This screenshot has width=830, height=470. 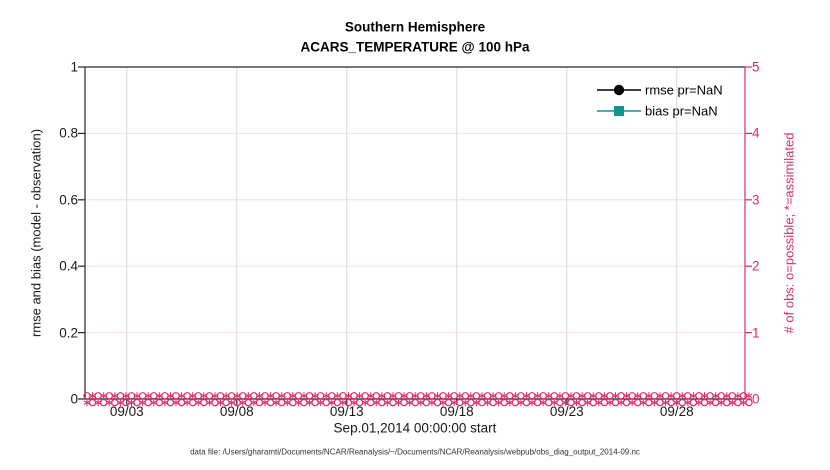 I want to click on right-y-axis-label: # of obs: o=possible; *=assimilated, so click(x=789, y=233).